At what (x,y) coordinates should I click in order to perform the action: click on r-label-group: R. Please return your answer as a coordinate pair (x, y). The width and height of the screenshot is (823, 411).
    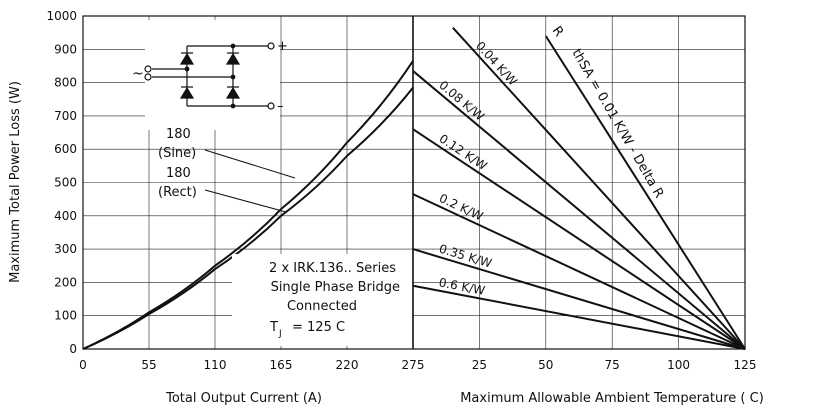
    Looking at the image, I should click on (557, 32).